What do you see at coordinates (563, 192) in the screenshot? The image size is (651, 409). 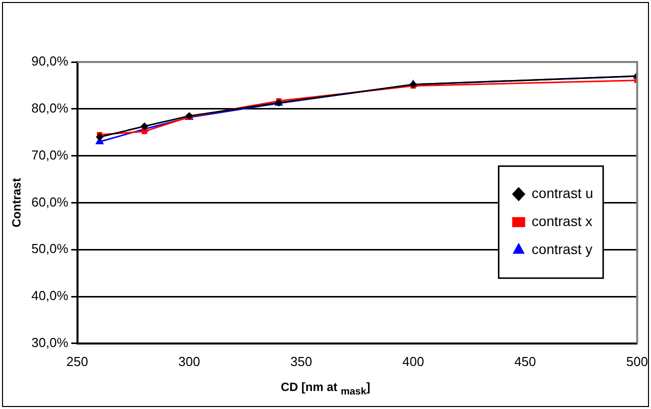 I see `legend-label: contrast u` at bounding box center [563, 192].